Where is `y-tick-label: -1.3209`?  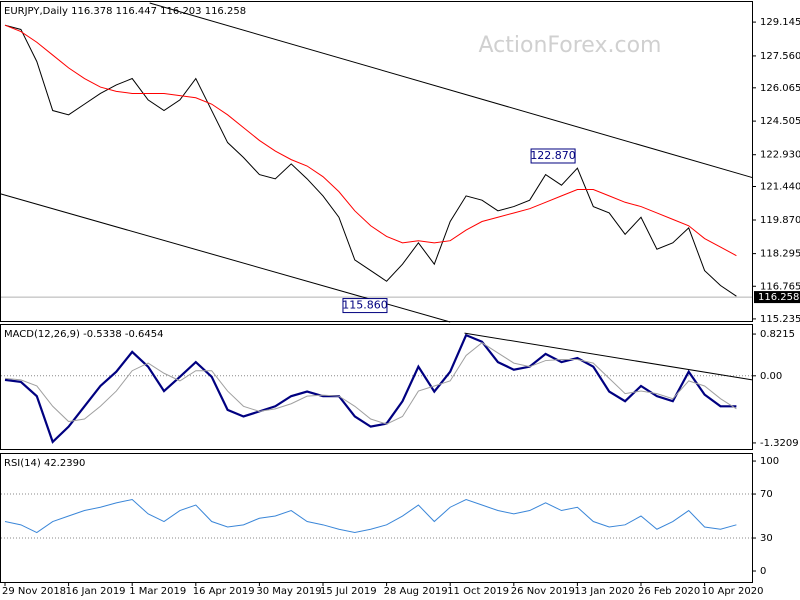 y-tick-label: -1.3209 is located at coordinates (779, 443).